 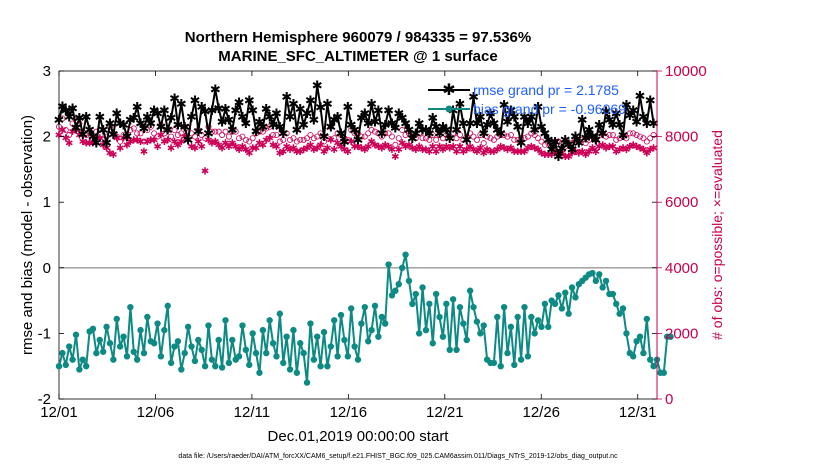 I want to click on y2-tick-label: 8000, so click(x=681, y=137).